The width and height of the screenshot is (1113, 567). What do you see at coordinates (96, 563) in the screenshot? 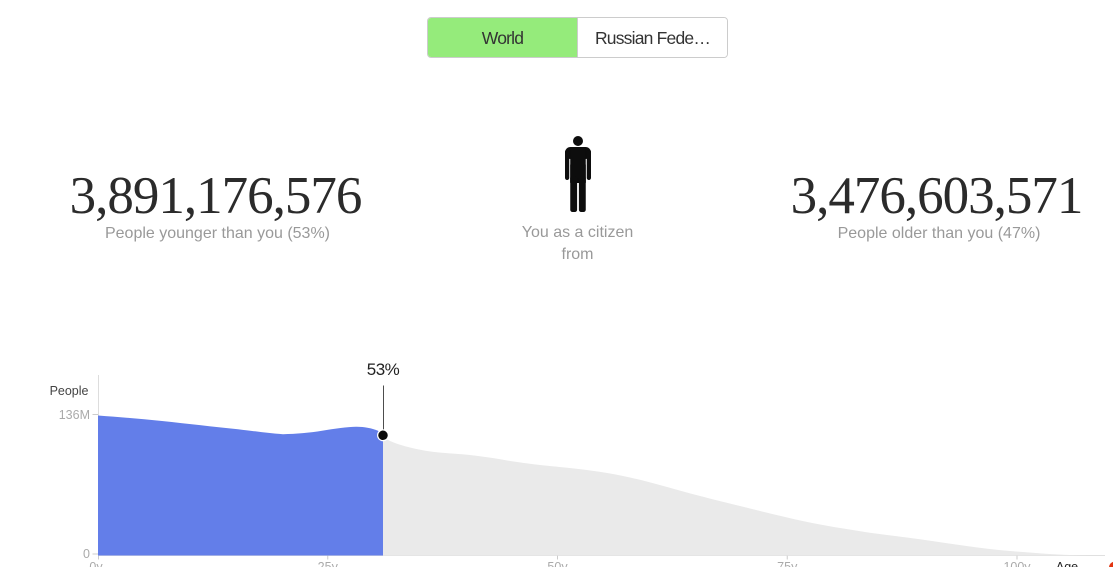
I see `svg-text: 0y` at bounding box center [96, 563].